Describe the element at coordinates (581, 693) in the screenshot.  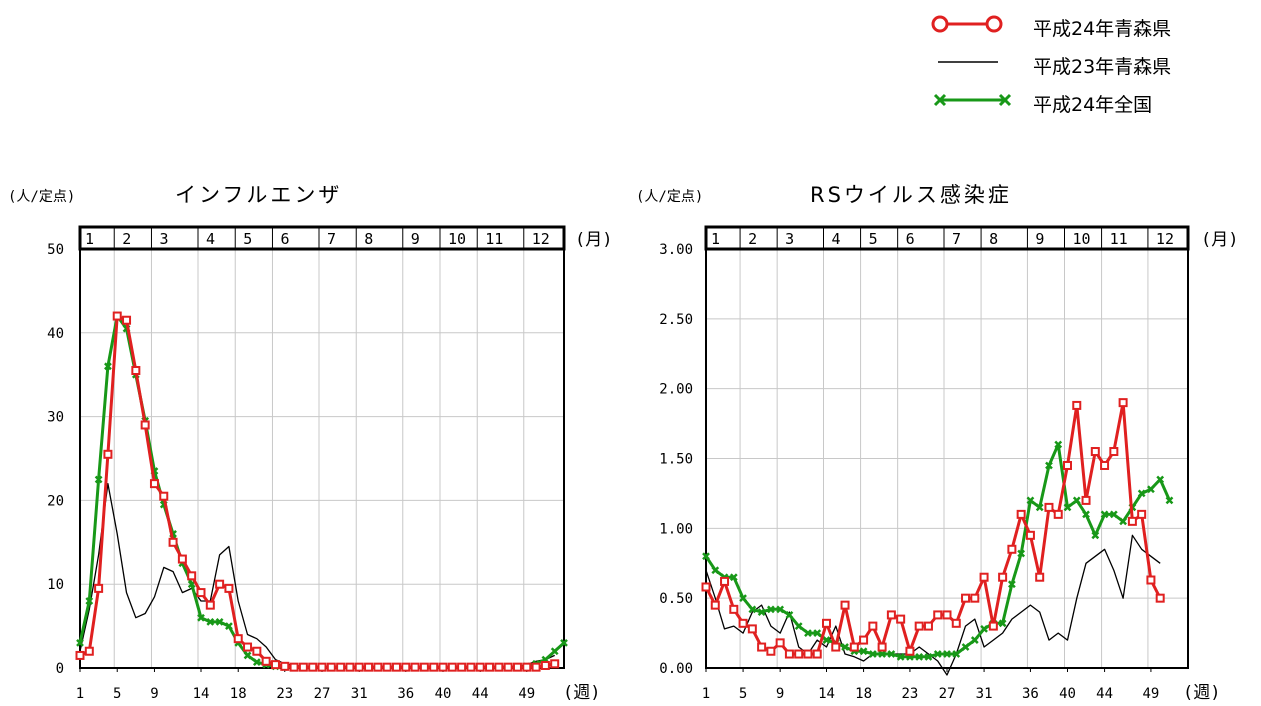
I see `week-unit-label: (週)` at that location.